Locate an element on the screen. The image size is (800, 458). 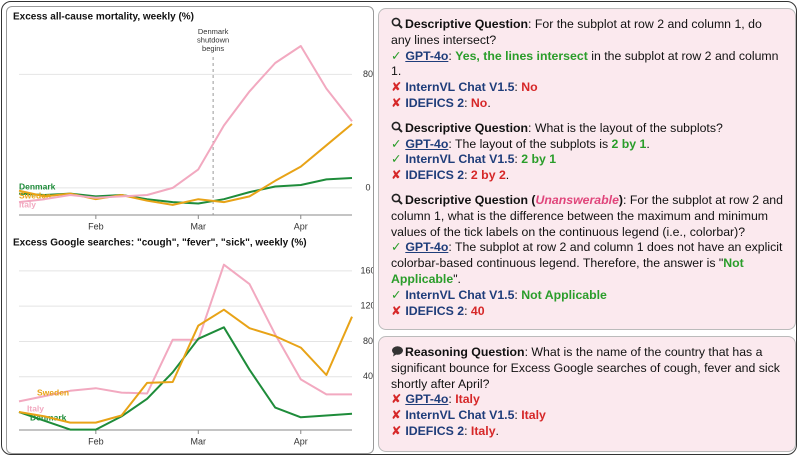
answer: ✘ InternVL Chat V1.5: Italy is located at coordinates (588, 416).